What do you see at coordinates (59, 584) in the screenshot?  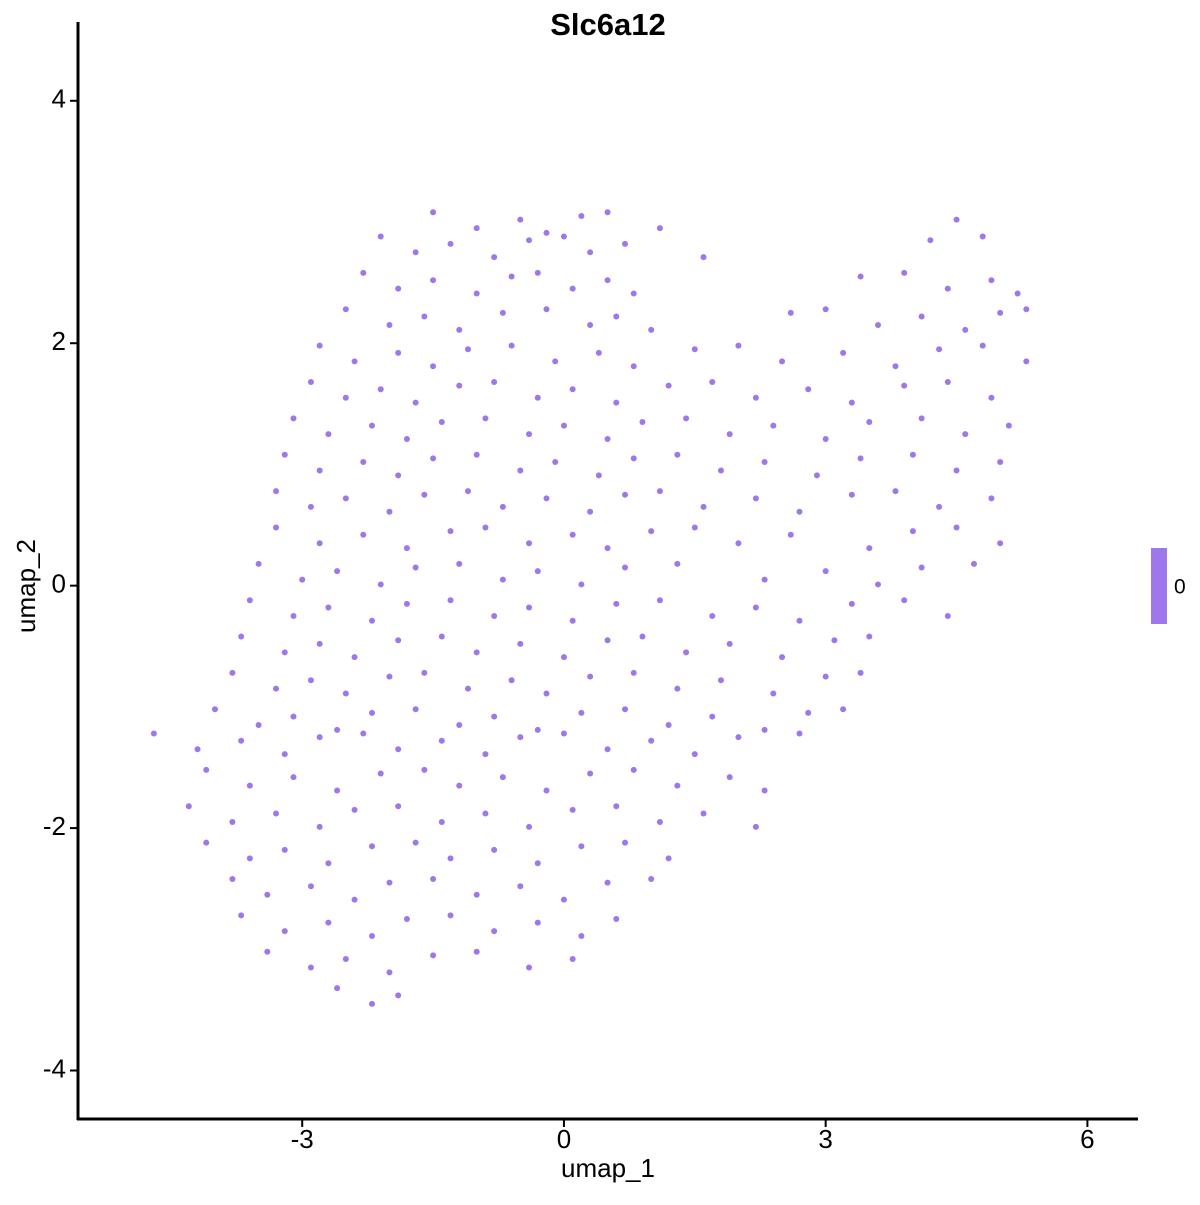 I see `y-tick-label: 0` at bounding box center [59, 584].